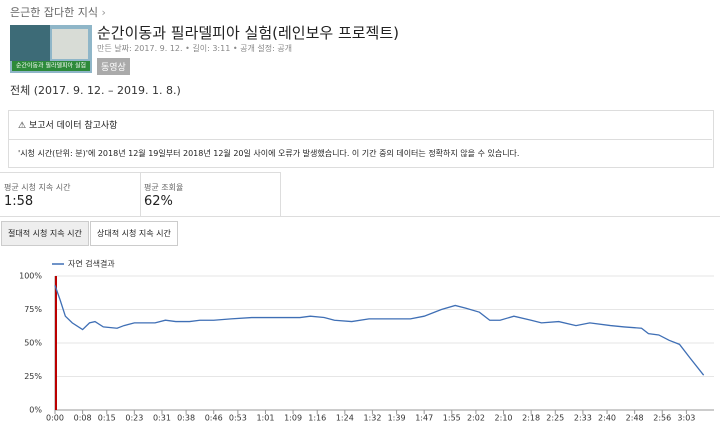  Describe the element at coordinates (107, 418) in the screenshot. I see `x-tick-label: 0:15` at that location.